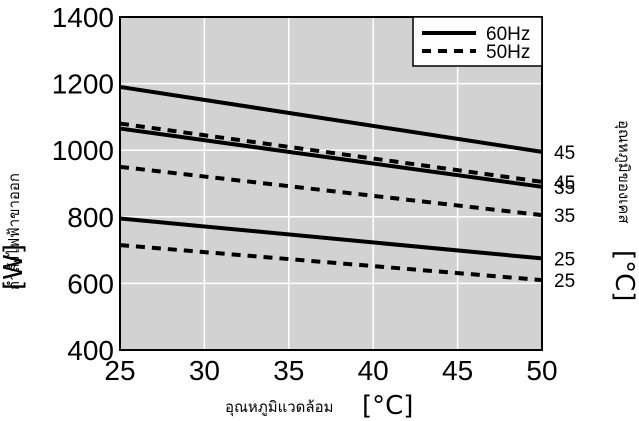  What do you see at coordinates (204, 370) in the screenshot?
I see `x-tick-label: 30` at bounding box center [204, 370].